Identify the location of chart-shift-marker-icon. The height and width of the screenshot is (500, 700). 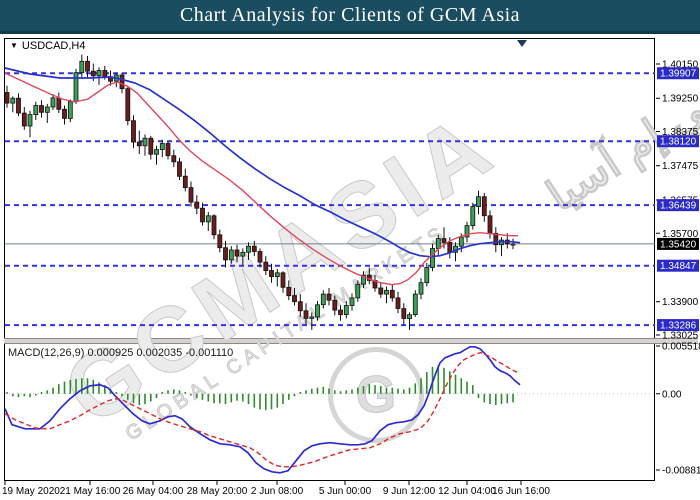
(522, 43).